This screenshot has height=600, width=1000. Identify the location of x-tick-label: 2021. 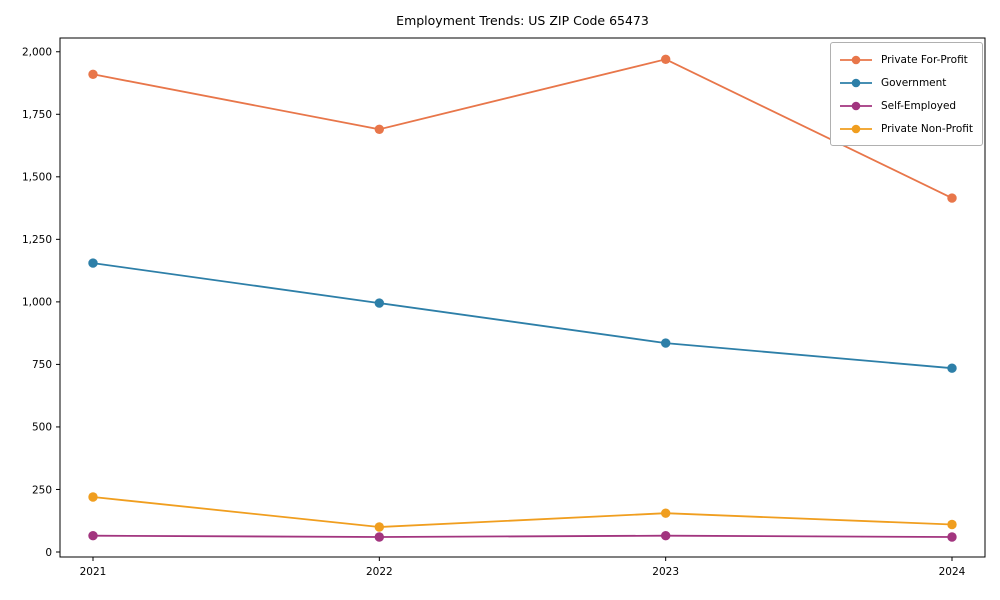
(93, 572).